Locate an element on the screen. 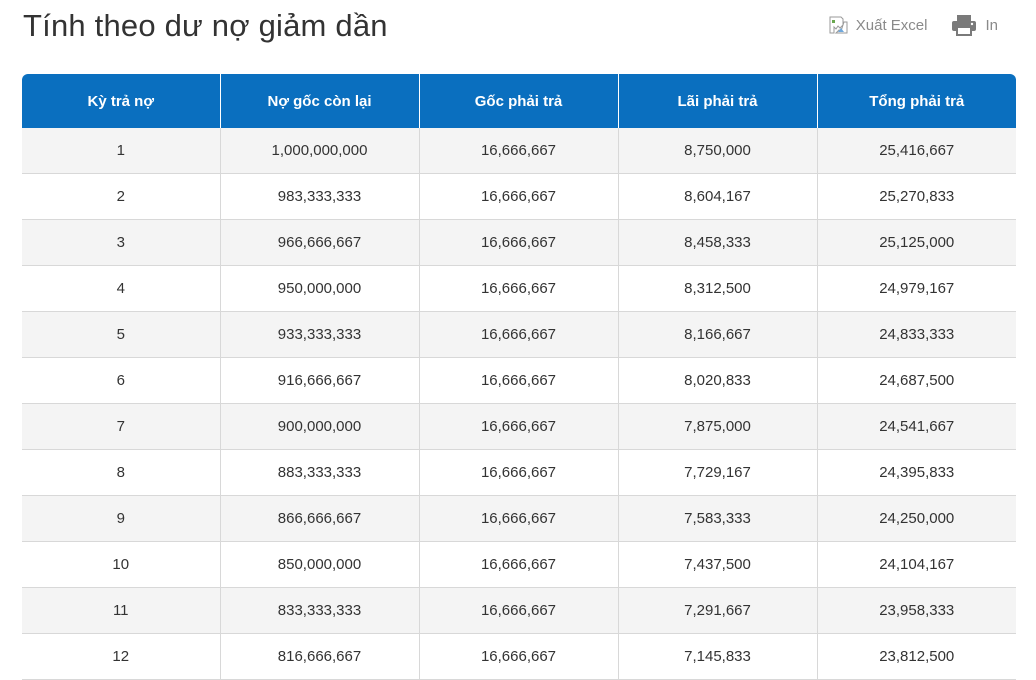  column-header-principal-due: Gốc phải trả is located at coordinates (519, 101).